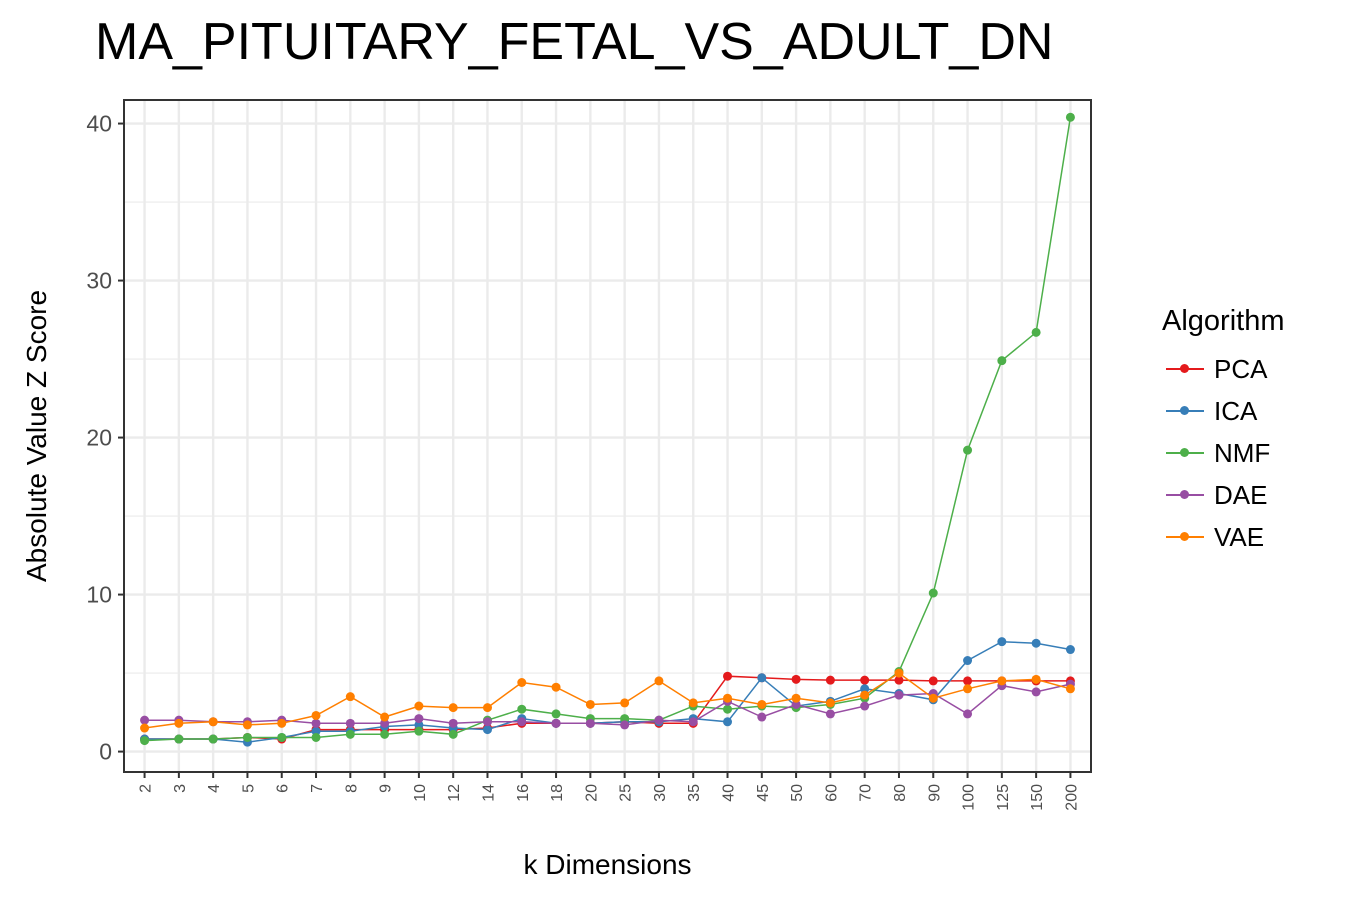 Image resolution: width=1350 pixels, height=900 pixels. Describe the element at coordinates (831, 793) in the screenshot. I see `x-tick-label: 60` at that location.